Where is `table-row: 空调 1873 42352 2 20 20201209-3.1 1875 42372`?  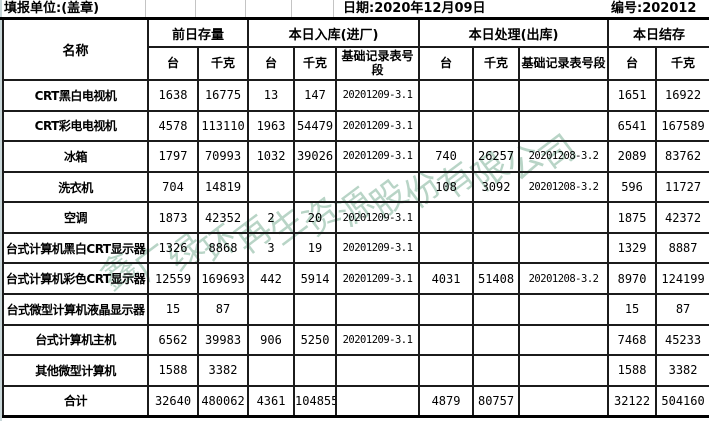
table-row: 空调 1873 42352 2 20 20201209-3.1 1875 42372 is located at coordinates (355, 217).